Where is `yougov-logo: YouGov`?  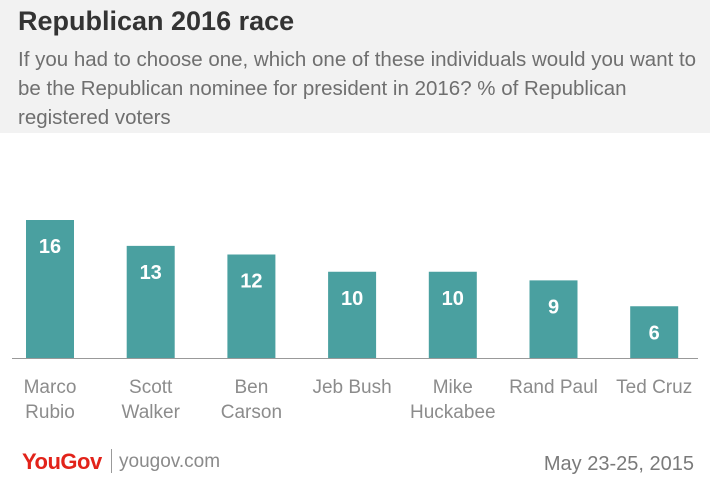
yougov-logo: YouGov is located at coordinates (62, 461).